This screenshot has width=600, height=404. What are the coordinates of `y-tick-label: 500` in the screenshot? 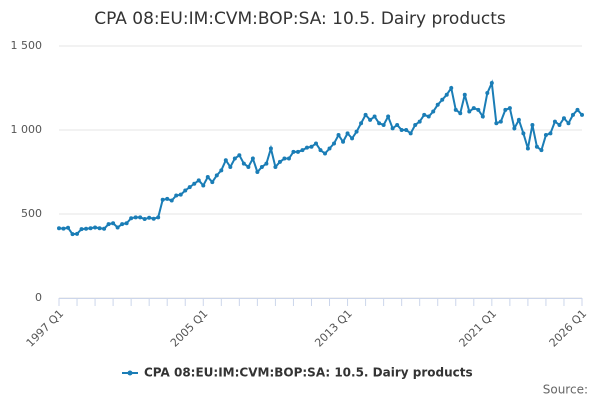 It's located at (31, 213).